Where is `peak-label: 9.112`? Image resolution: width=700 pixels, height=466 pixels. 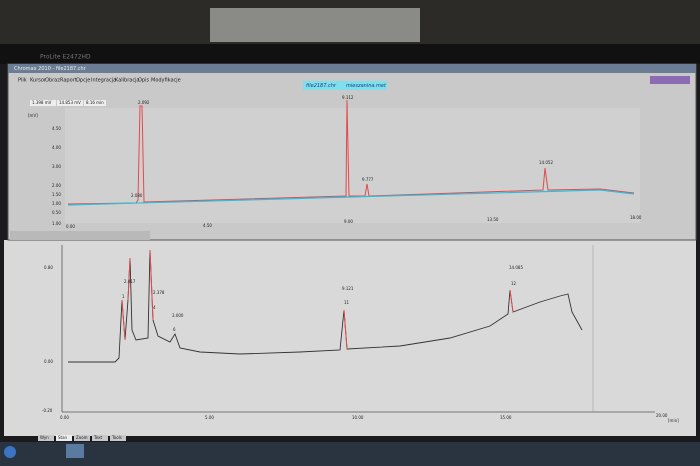 peak-label: 9.112 is located at coordinates (348, 97).